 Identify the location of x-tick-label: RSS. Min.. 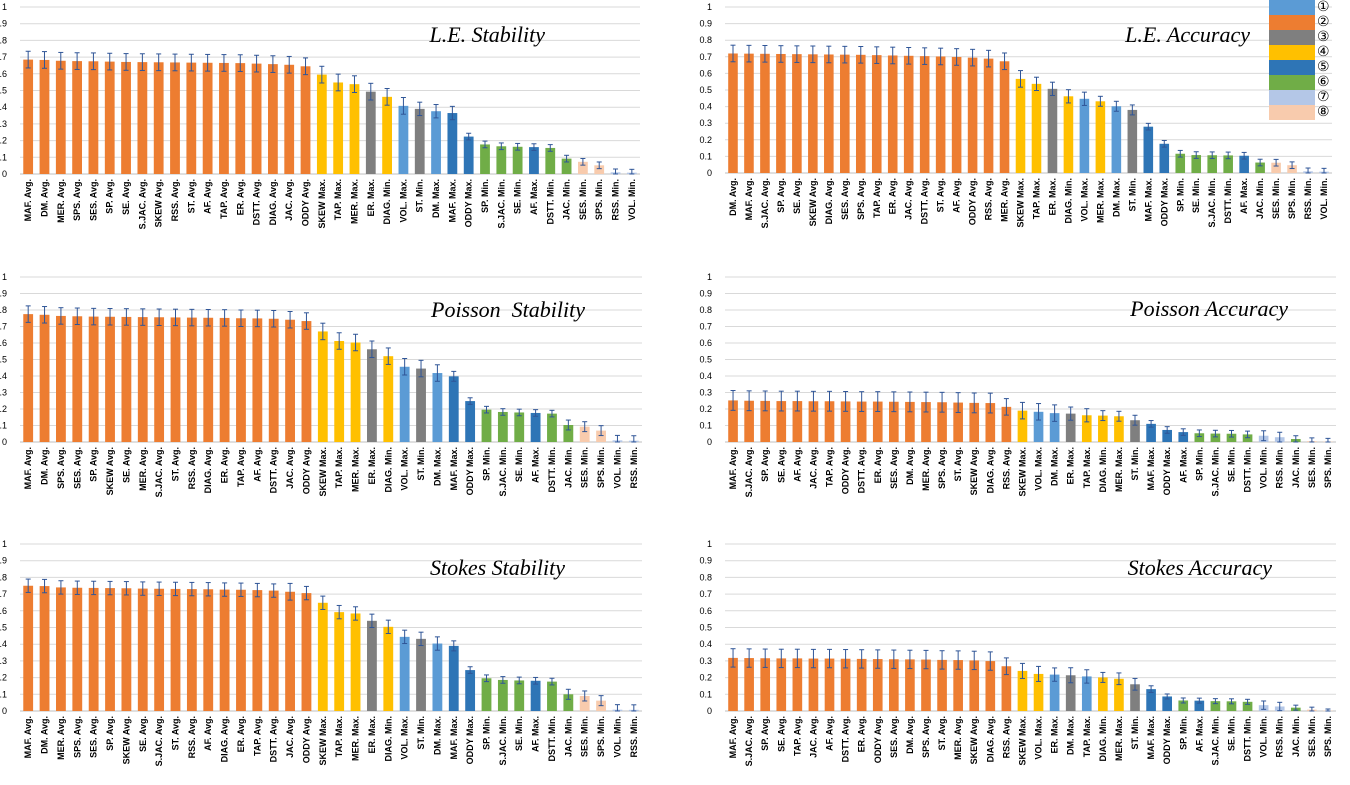
(1280, 737).